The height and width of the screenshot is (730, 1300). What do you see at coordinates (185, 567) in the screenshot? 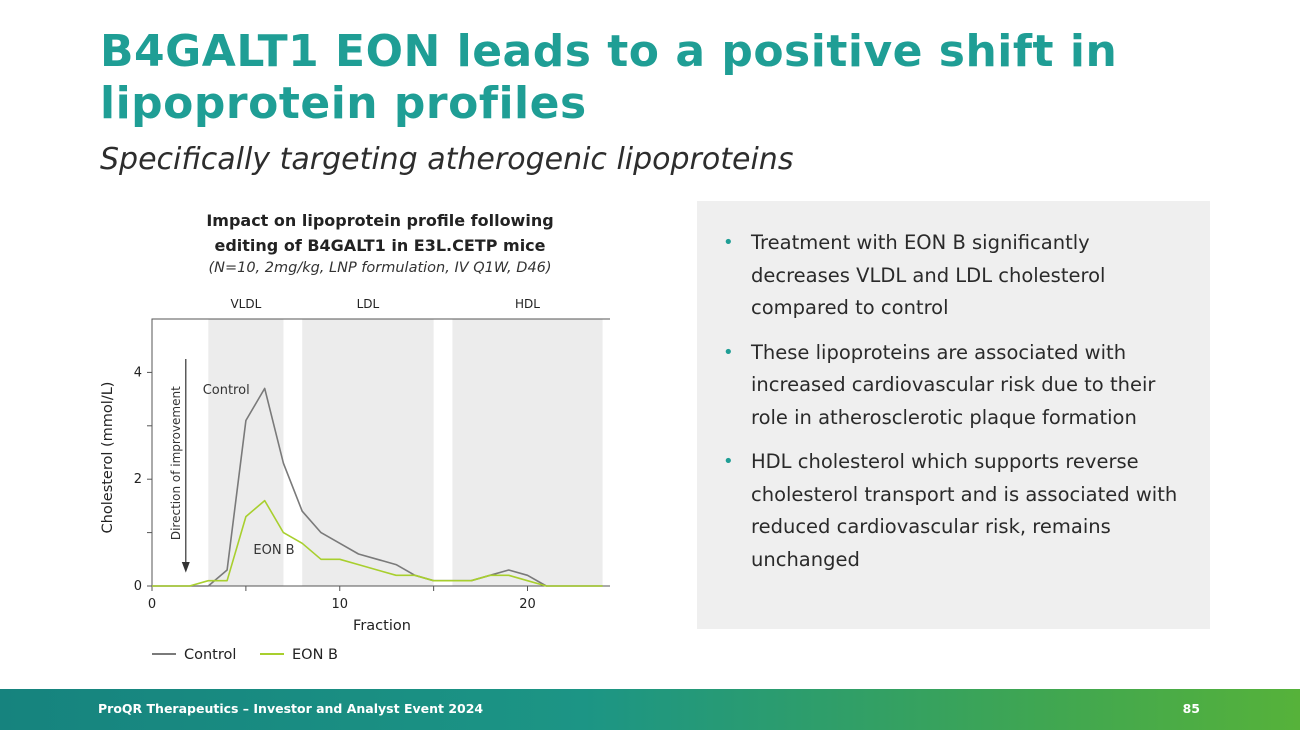
I see `direction-arrow-icon` at bounding box center [185, 567].